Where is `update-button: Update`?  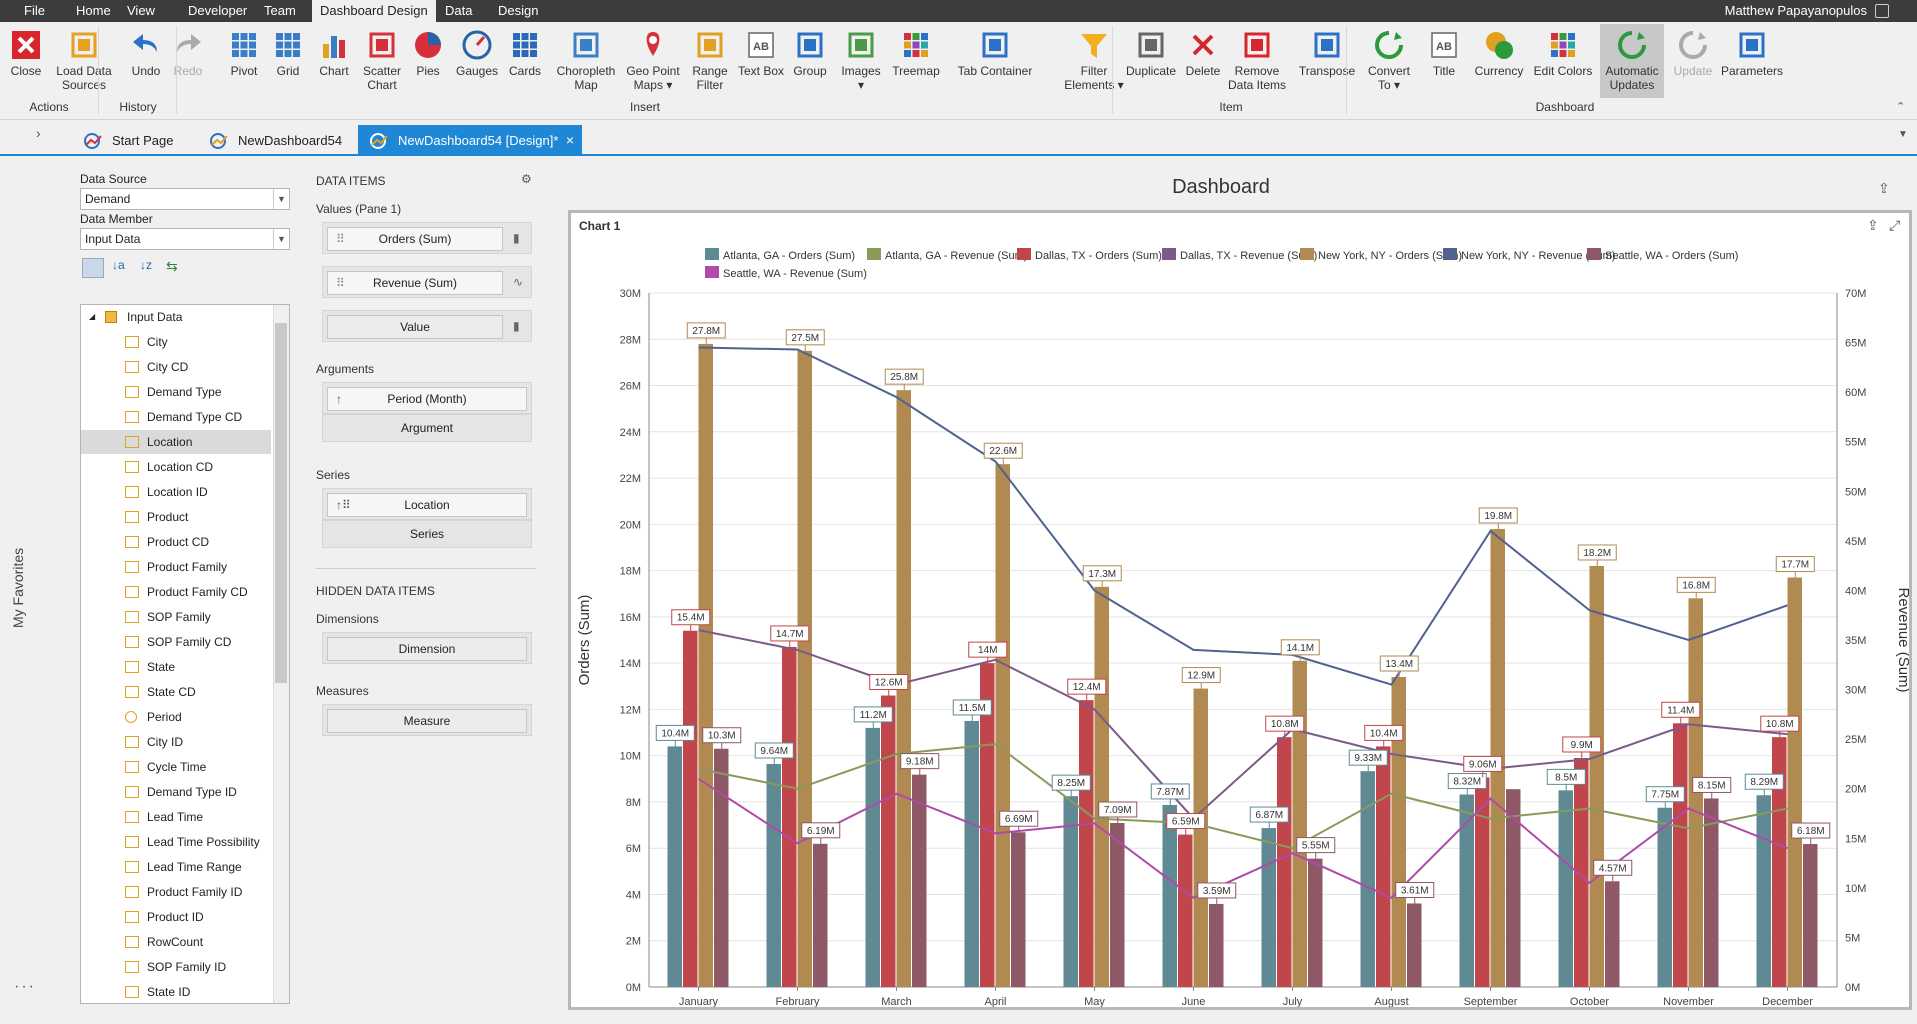
update-button: Update is located at coordinates (1693, 61).